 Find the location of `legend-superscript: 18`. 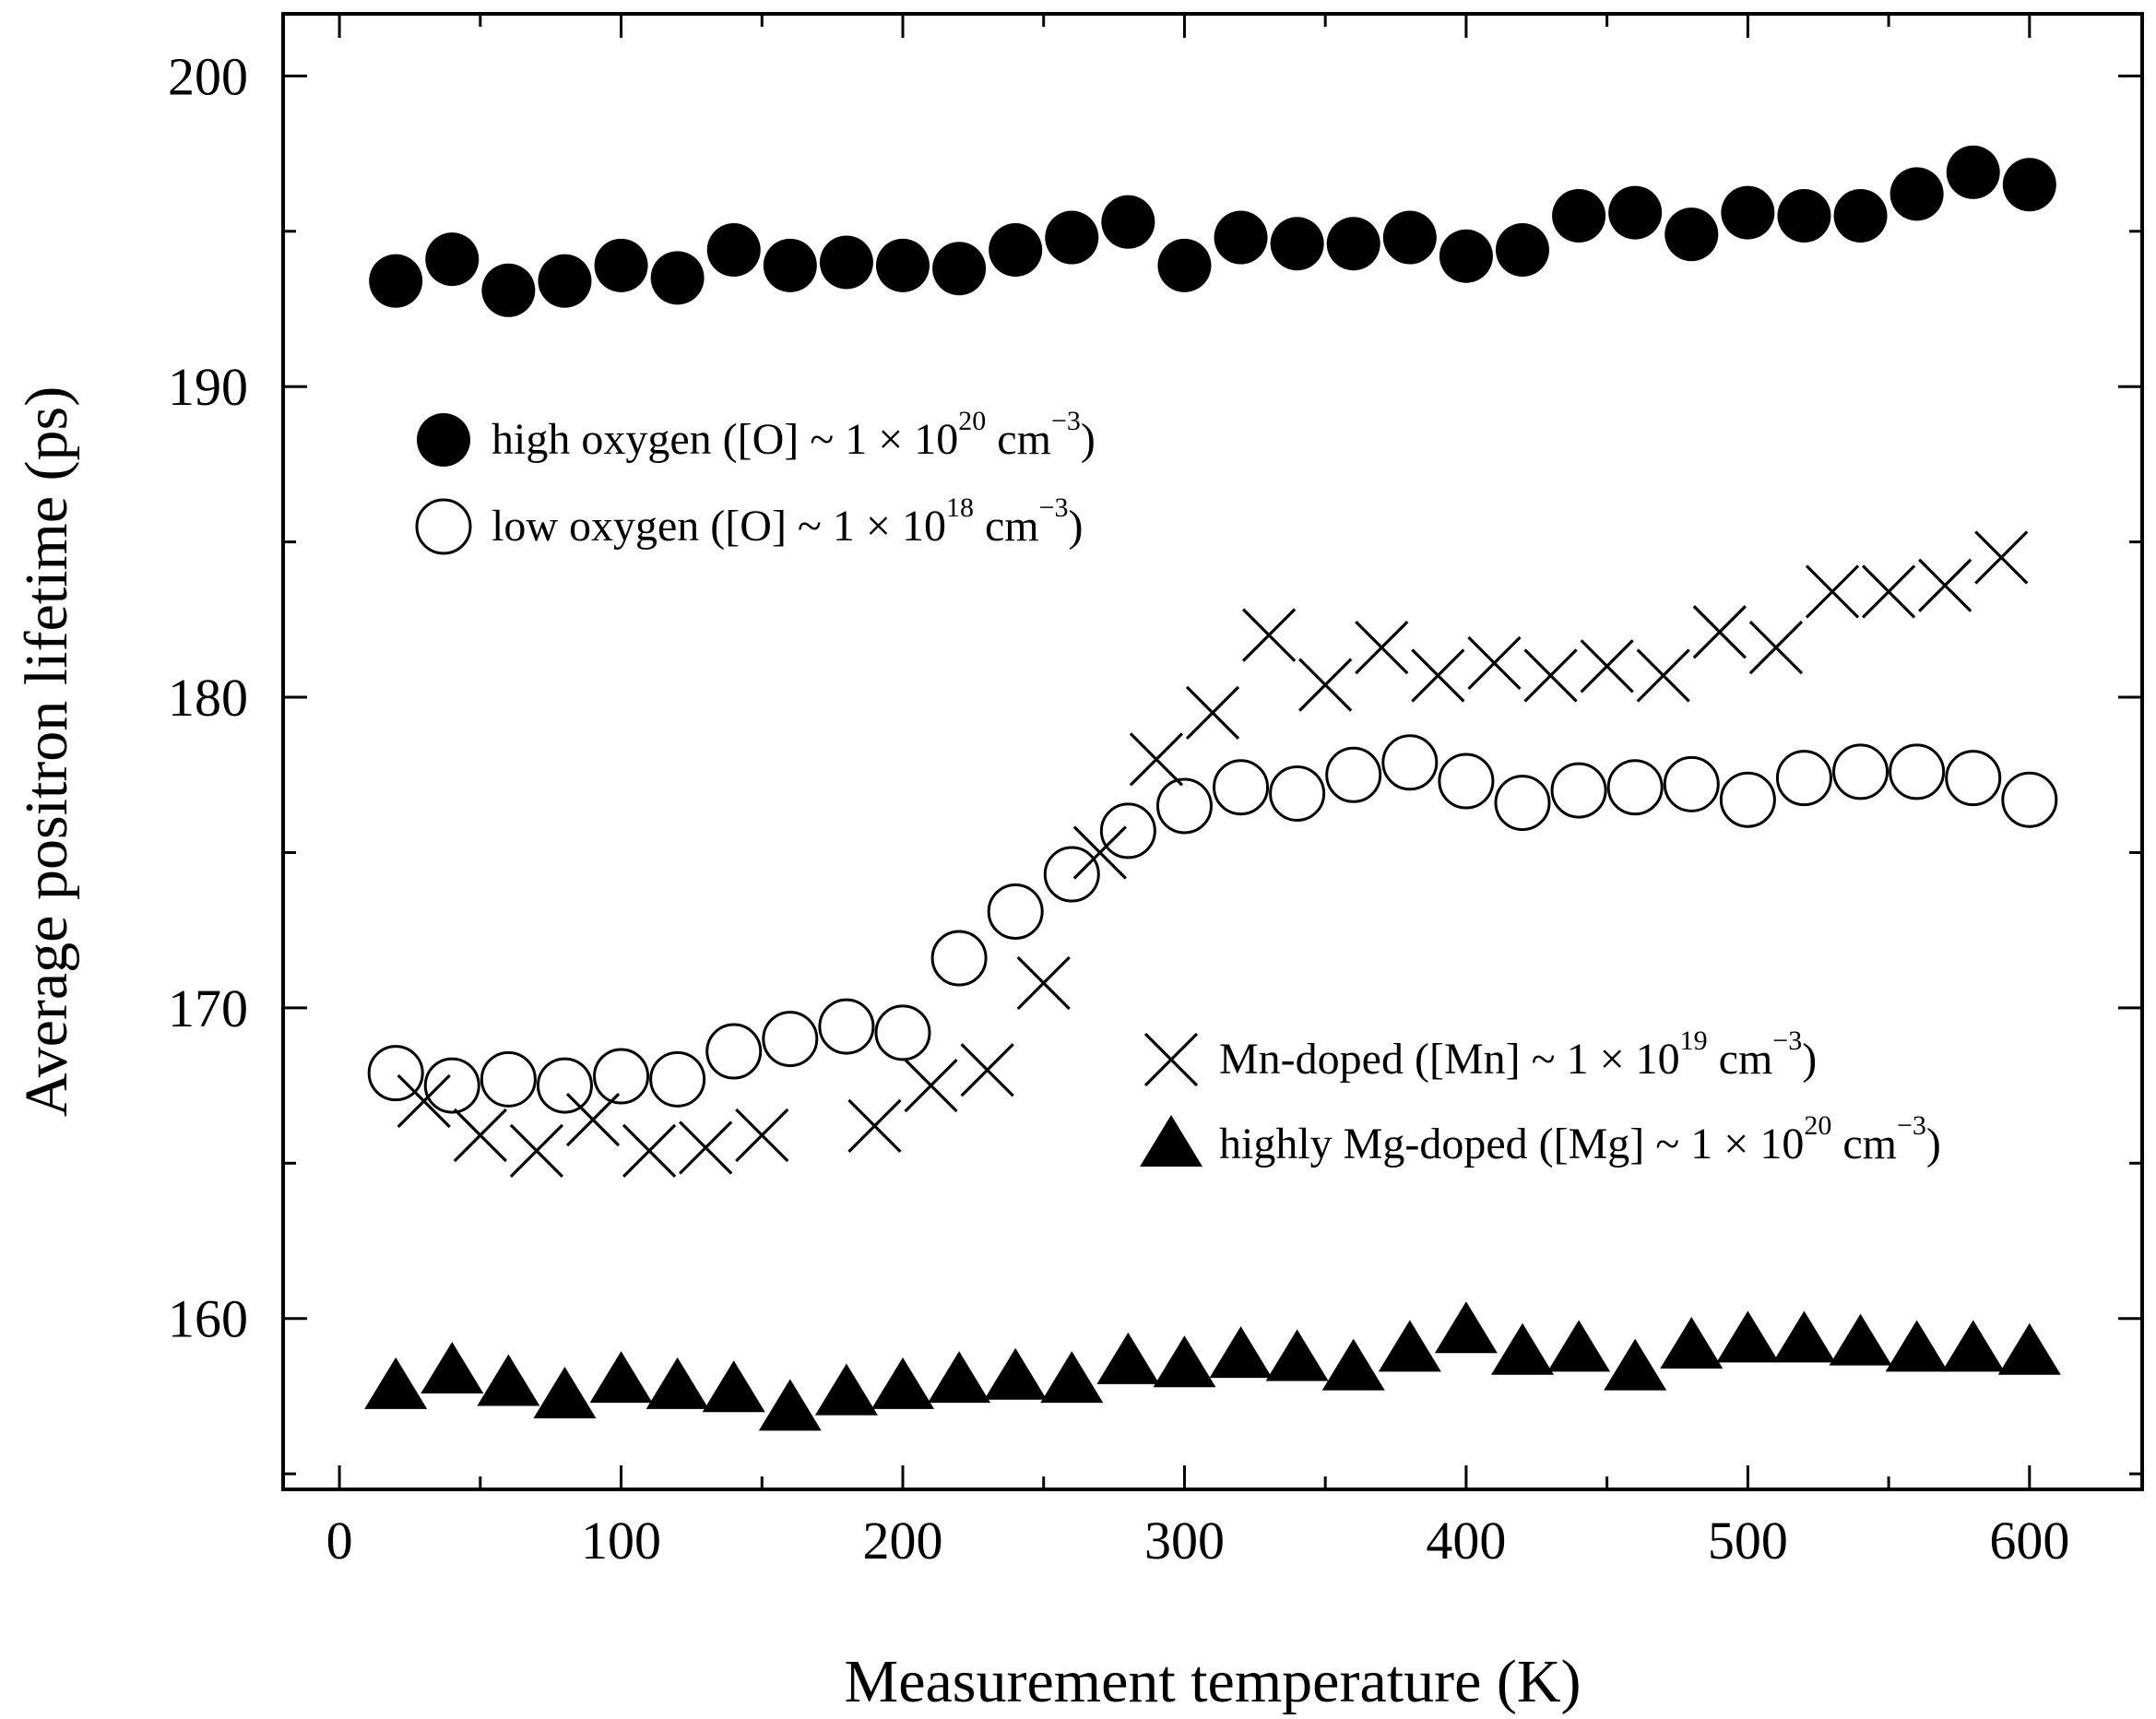

legend-superscript: 18 is located at coordinates (960, 508).